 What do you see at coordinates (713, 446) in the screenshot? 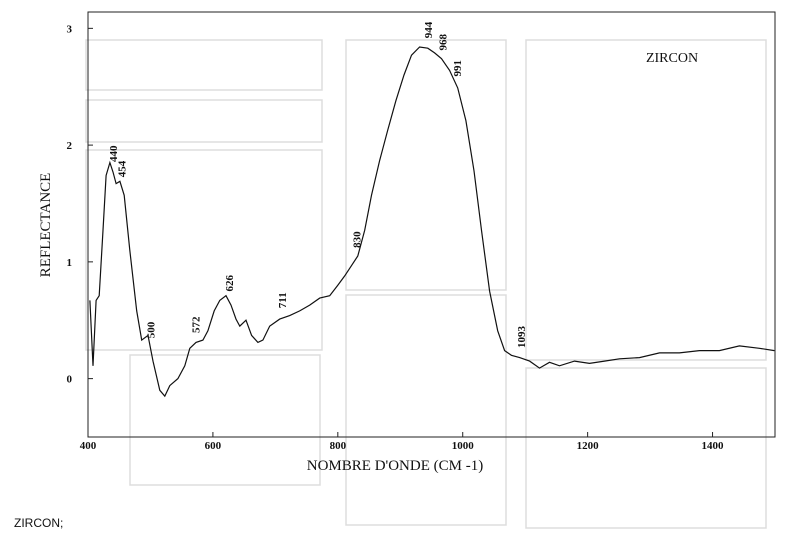
I see `x-tick-label: 1400` at bounding box center [713, 446].